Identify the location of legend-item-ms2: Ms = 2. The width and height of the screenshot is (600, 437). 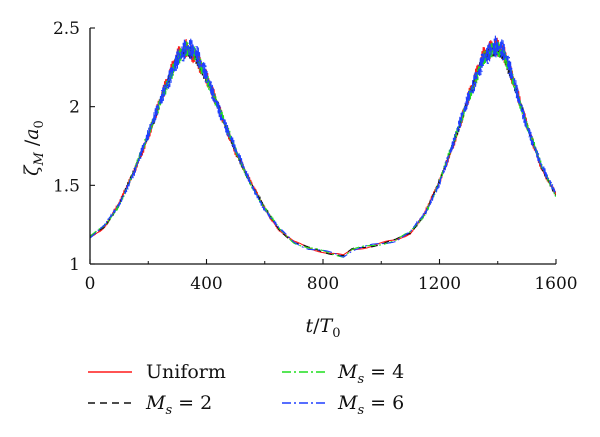
(150, 405).